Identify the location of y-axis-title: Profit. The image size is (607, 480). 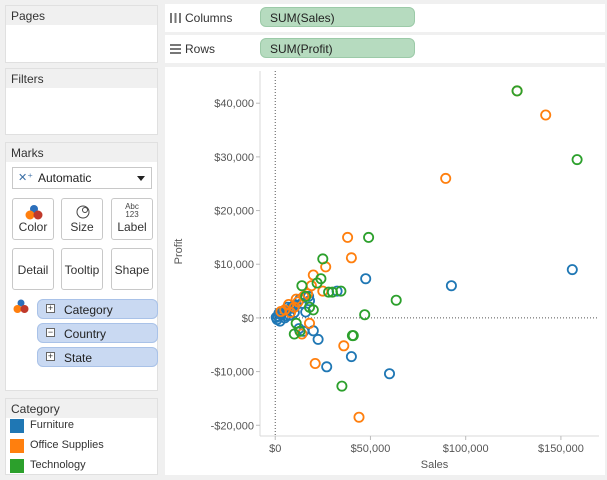
(179, 252).